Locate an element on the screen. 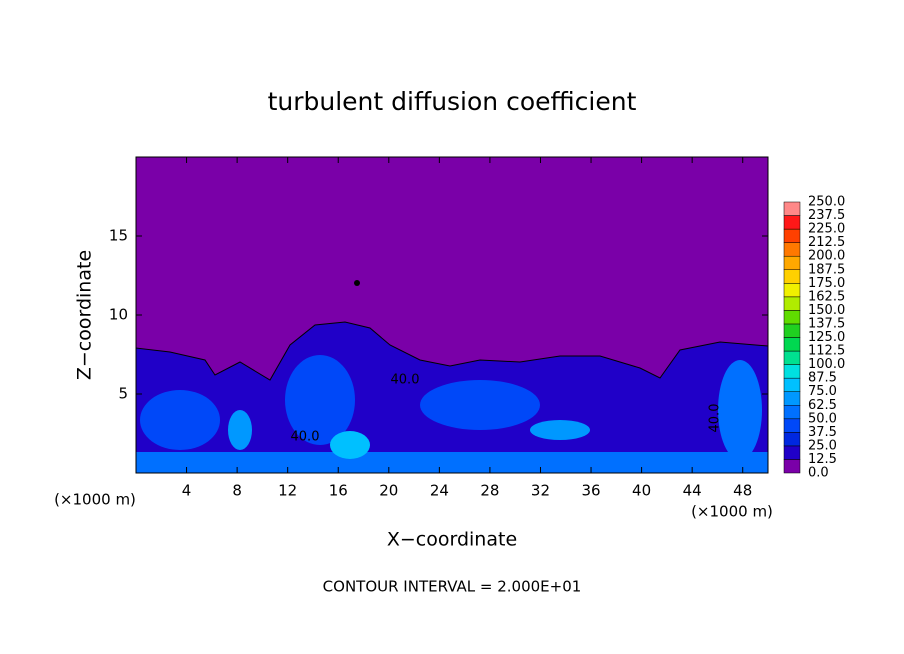 This screenshot has height=654, width=904. colorbar-label: 50.0 is located at coordinates (822, 418).